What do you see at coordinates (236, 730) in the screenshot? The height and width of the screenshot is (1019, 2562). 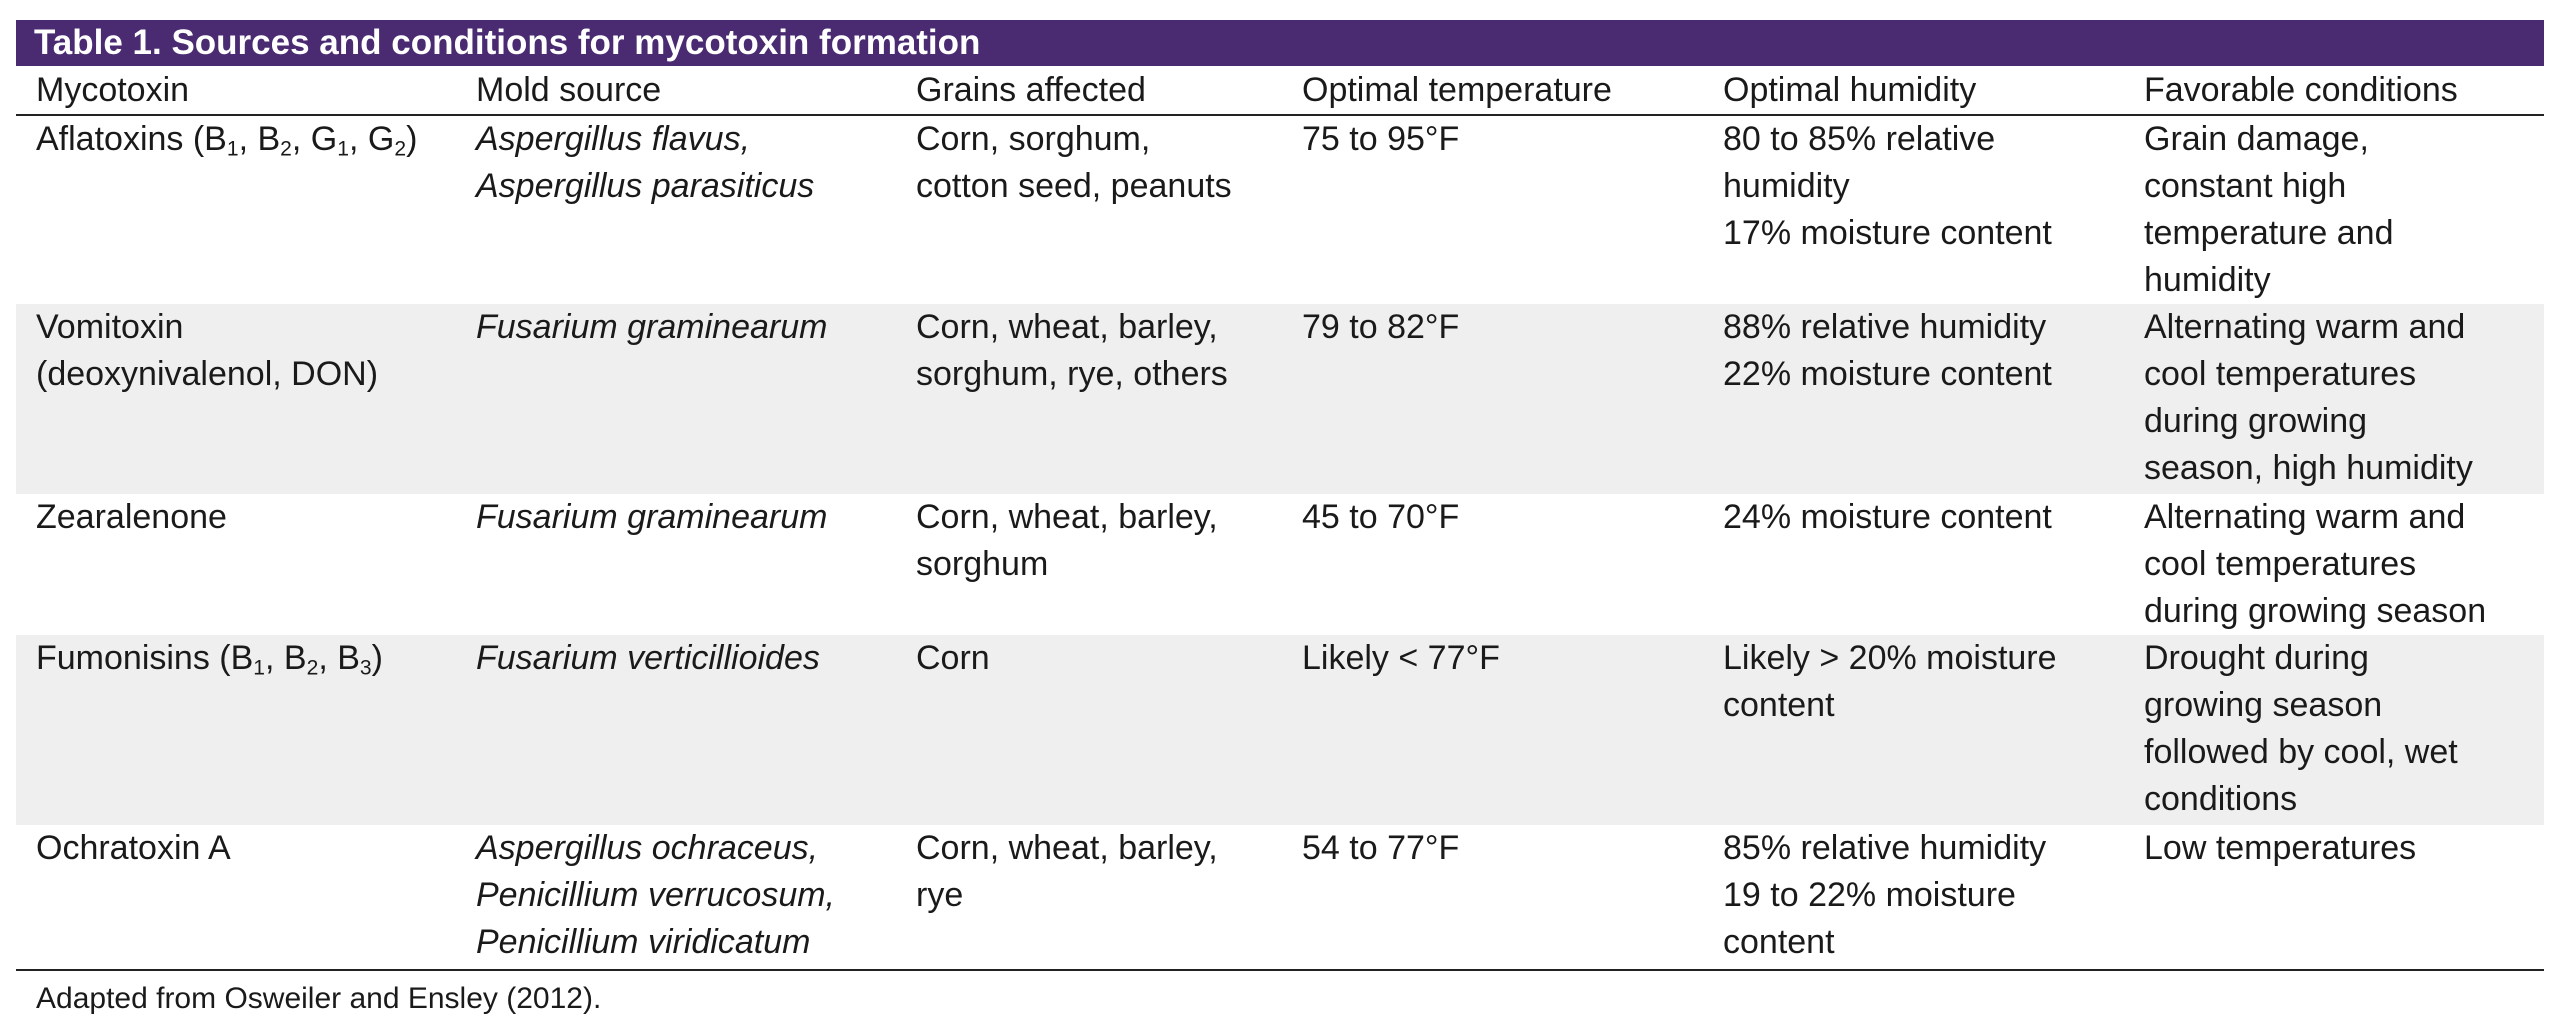 I see `cell-mycotoxin: Fumonisins (B1, B2, B3)` at bounding box center [236, 730].